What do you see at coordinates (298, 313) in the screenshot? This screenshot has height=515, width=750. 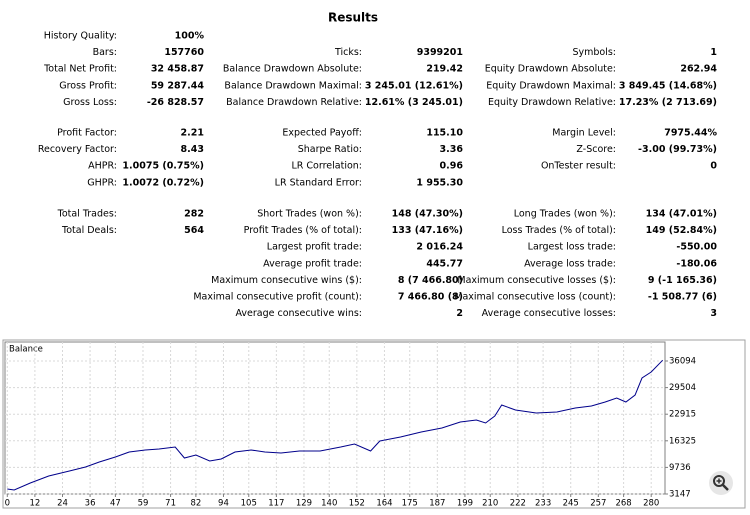 I see `stat-label: Average consecutive wins:` at bounding box center [298, 313].